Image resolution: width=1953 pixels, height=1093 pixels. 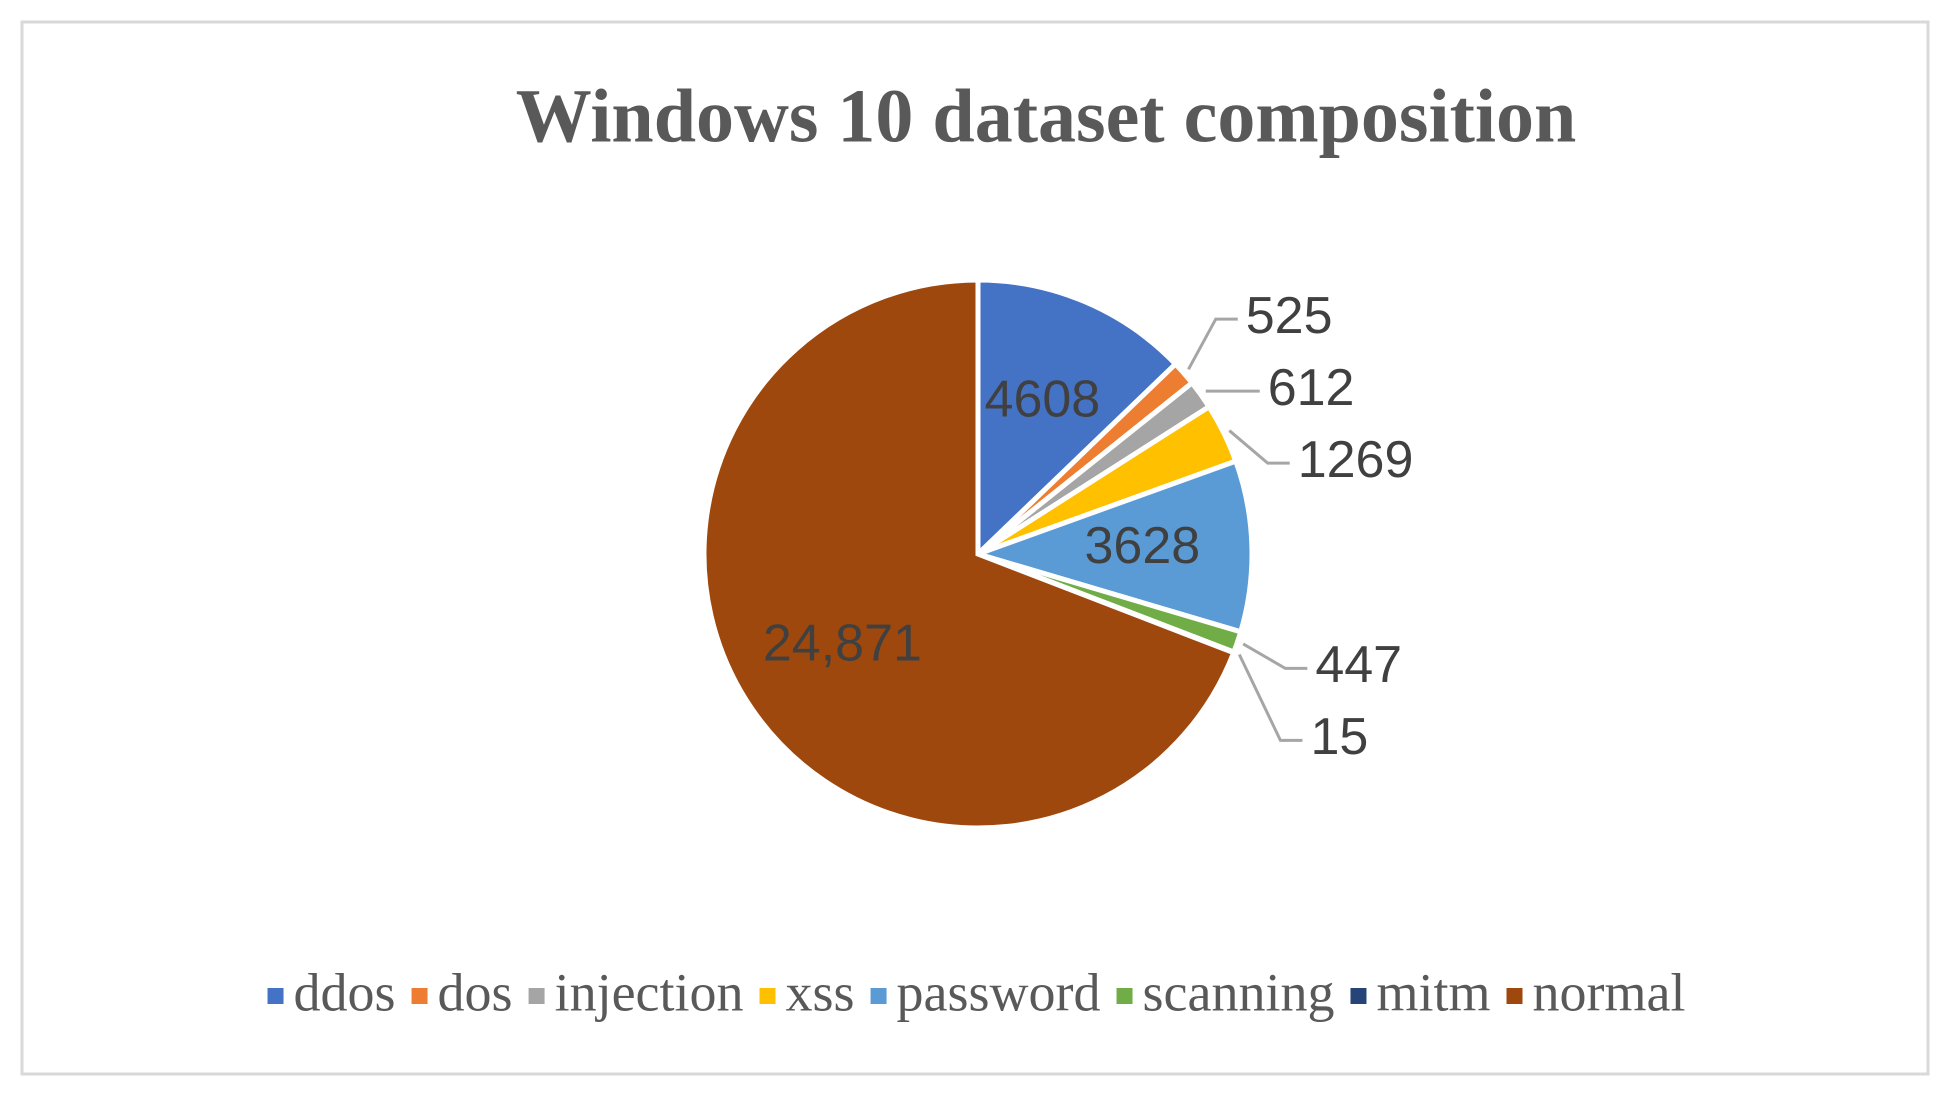 What do you see at coordinates (1311, 388) in the screenshot?
I see `data-label: 612` at bounding box center [1311, 388].